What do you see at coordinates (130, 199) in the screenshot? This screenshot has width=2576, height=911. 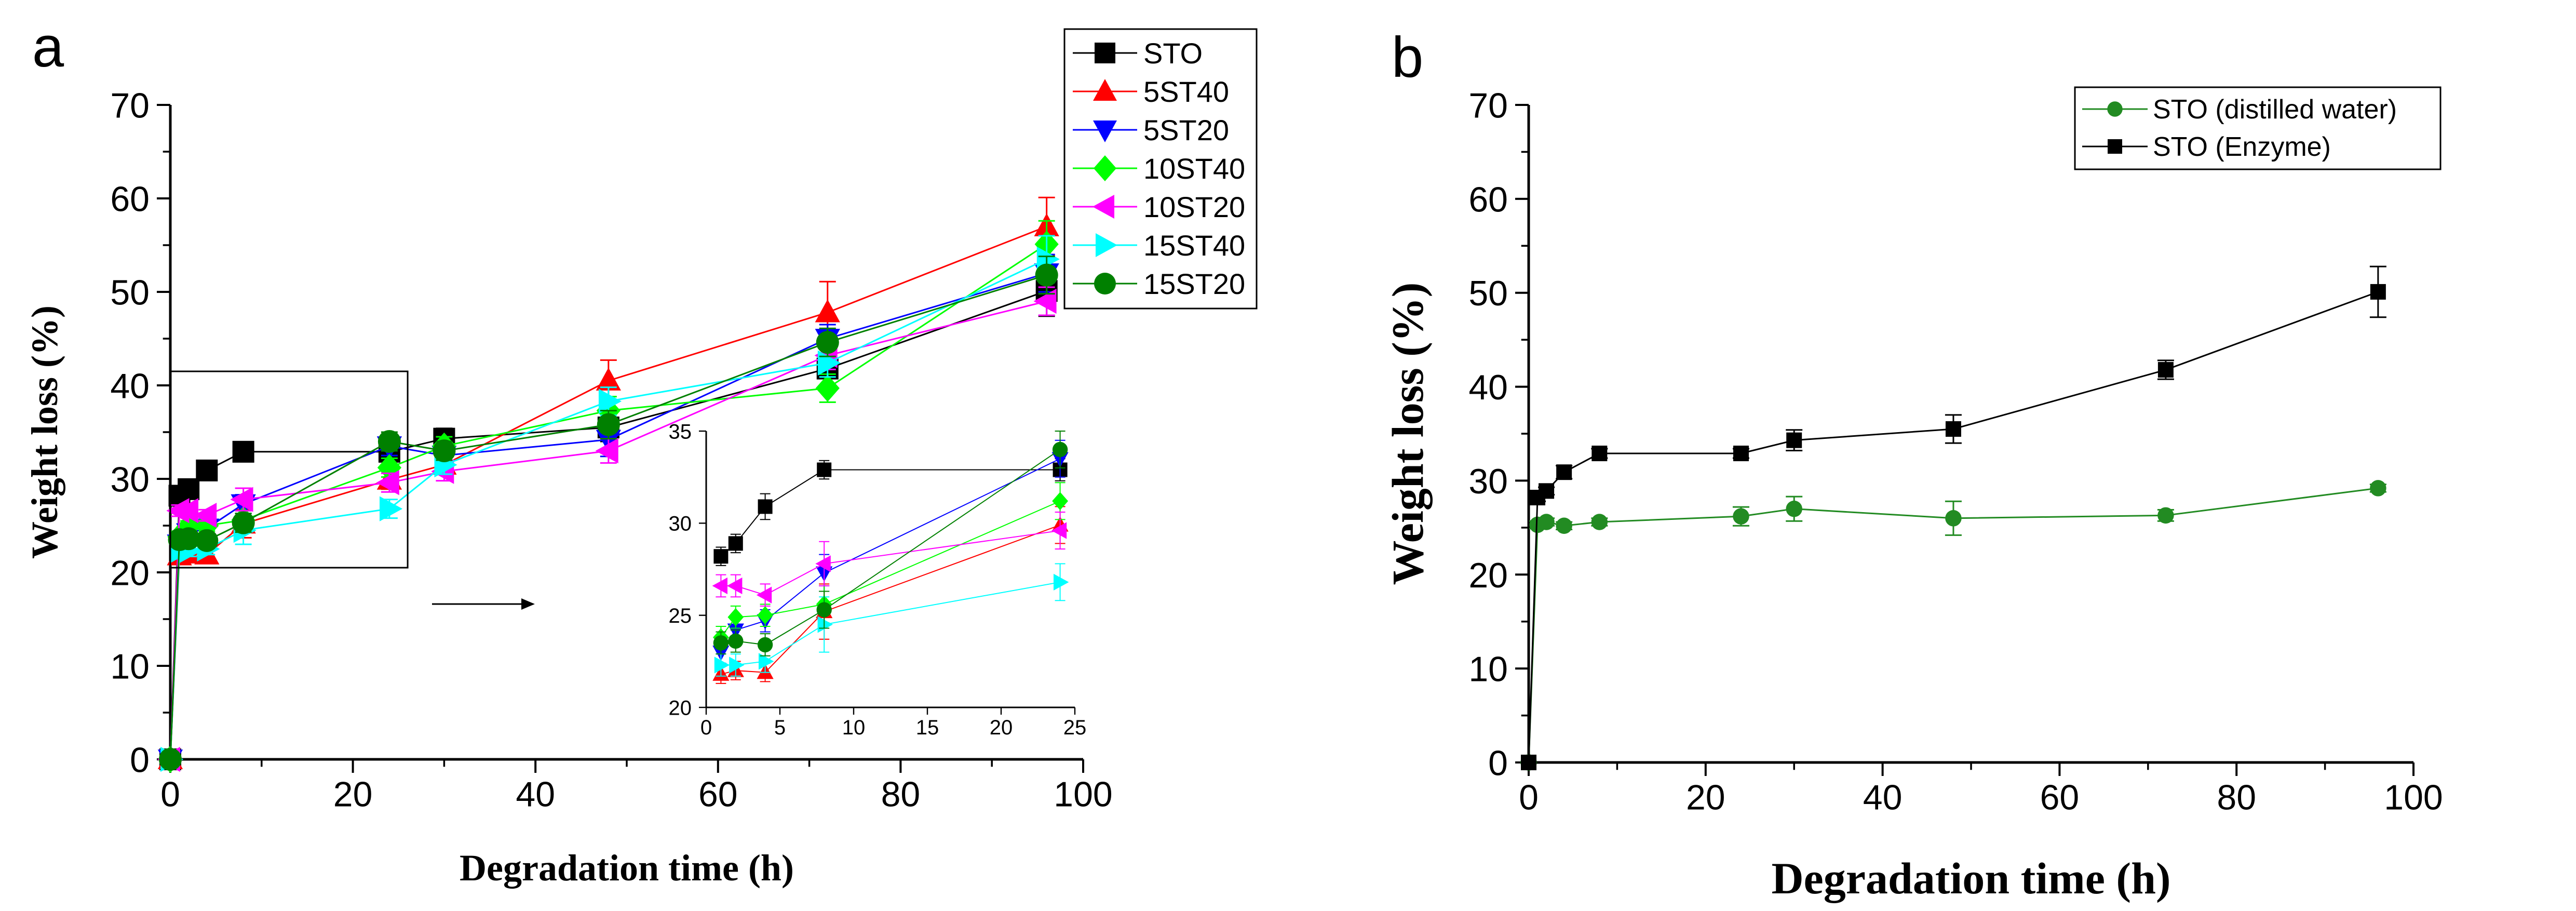 I see `a-y-tick-label: 60` at bounding box center [130, 199].